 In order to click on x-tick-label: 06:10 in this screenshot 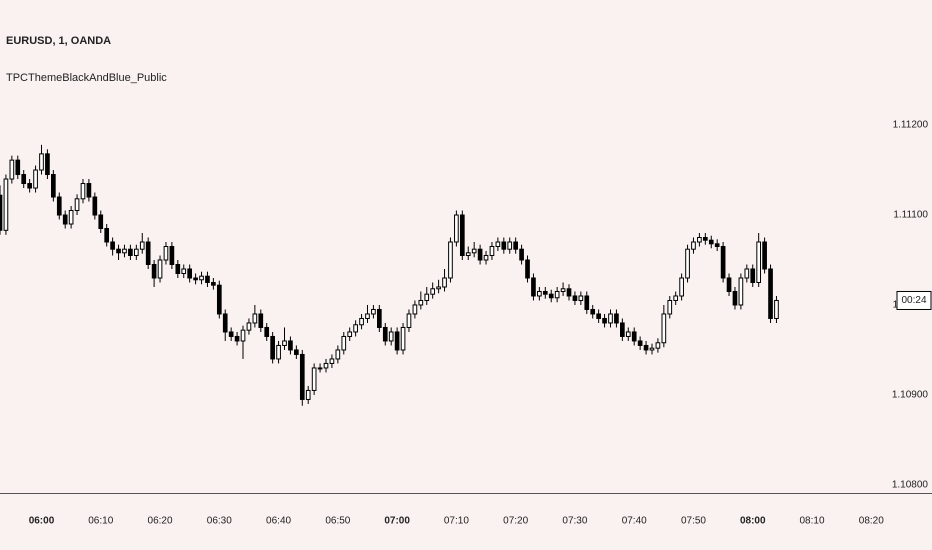, I will do `click(100, 521)`.